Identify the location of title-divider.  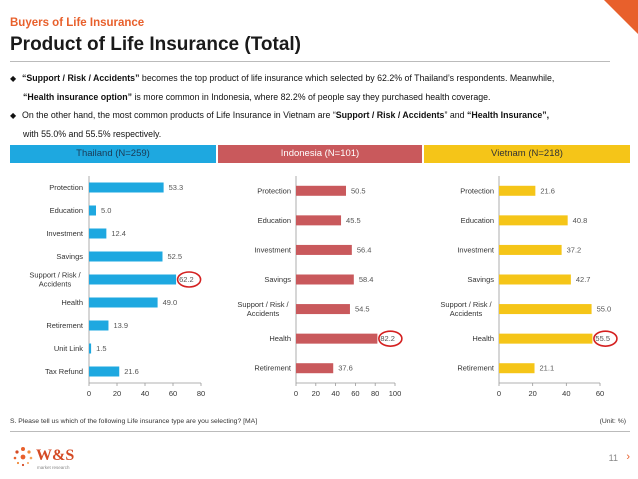
(310, 61).